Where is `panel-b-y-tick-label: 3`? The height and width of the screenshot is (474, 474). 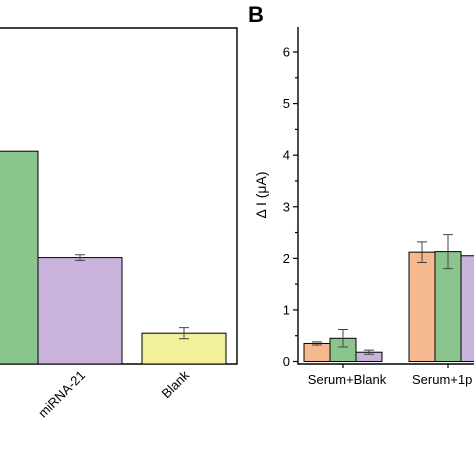 panel-b-y-tick-label: 3 is located at coordinates (286, 206).